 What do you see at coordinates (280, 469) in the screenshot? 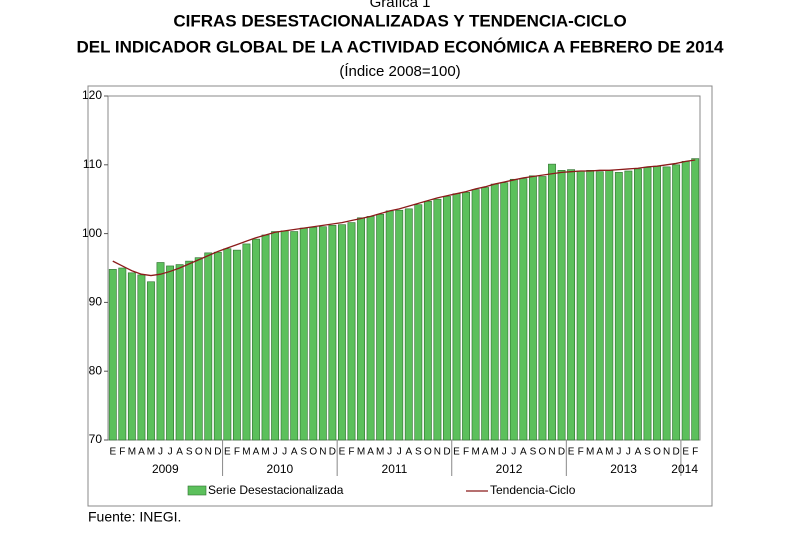
I see `year-label: 2010` at bounding box center [280, 469].